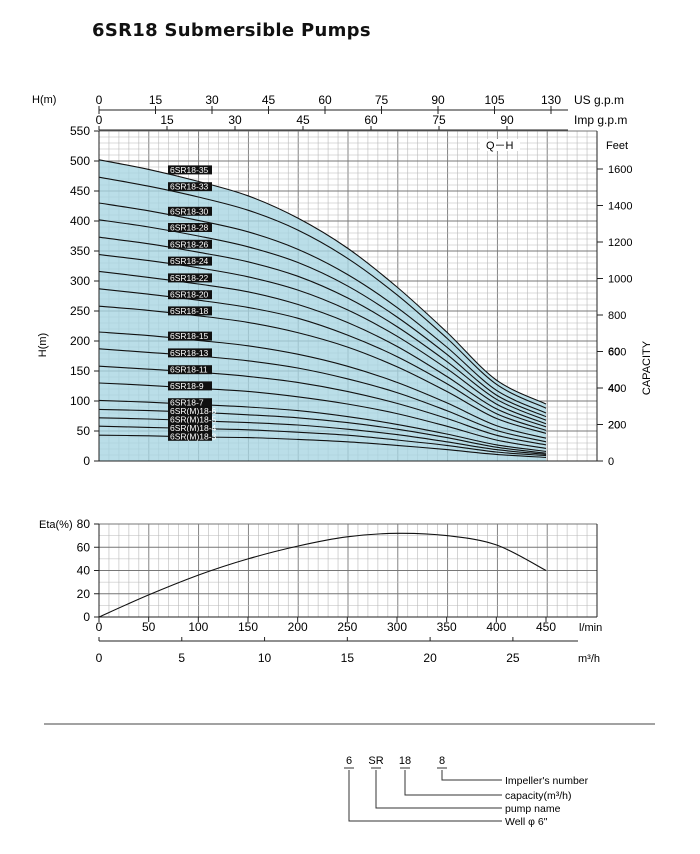  I want to click on feet-tick-label: 400, so click(617, 389).